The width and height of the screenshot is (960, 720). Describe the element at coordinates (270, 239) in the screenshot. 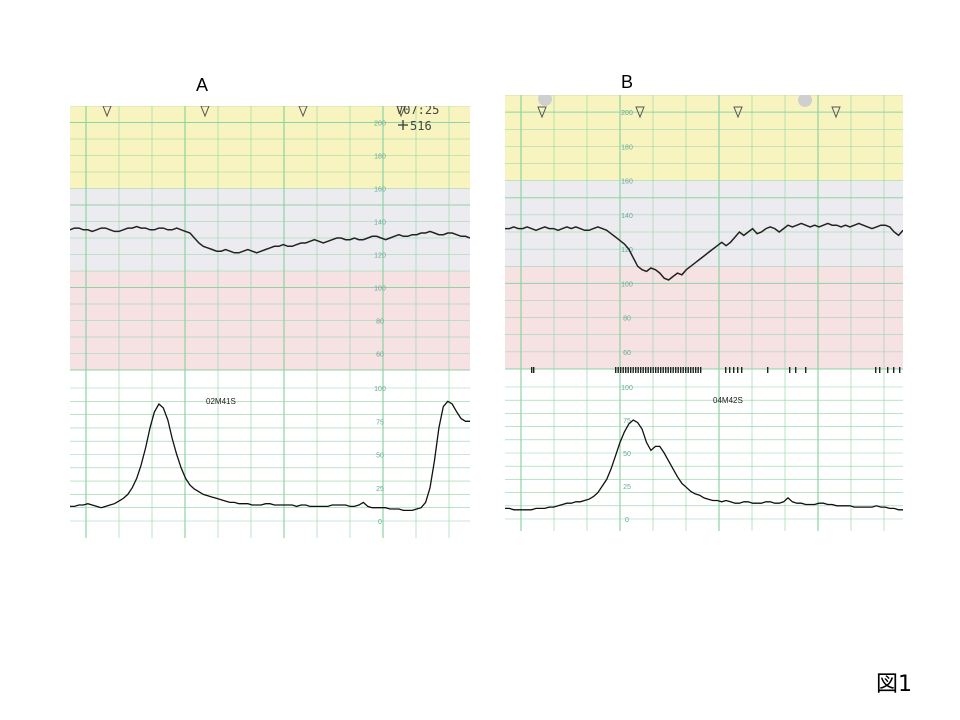

I see `fhr-trace` at that location.